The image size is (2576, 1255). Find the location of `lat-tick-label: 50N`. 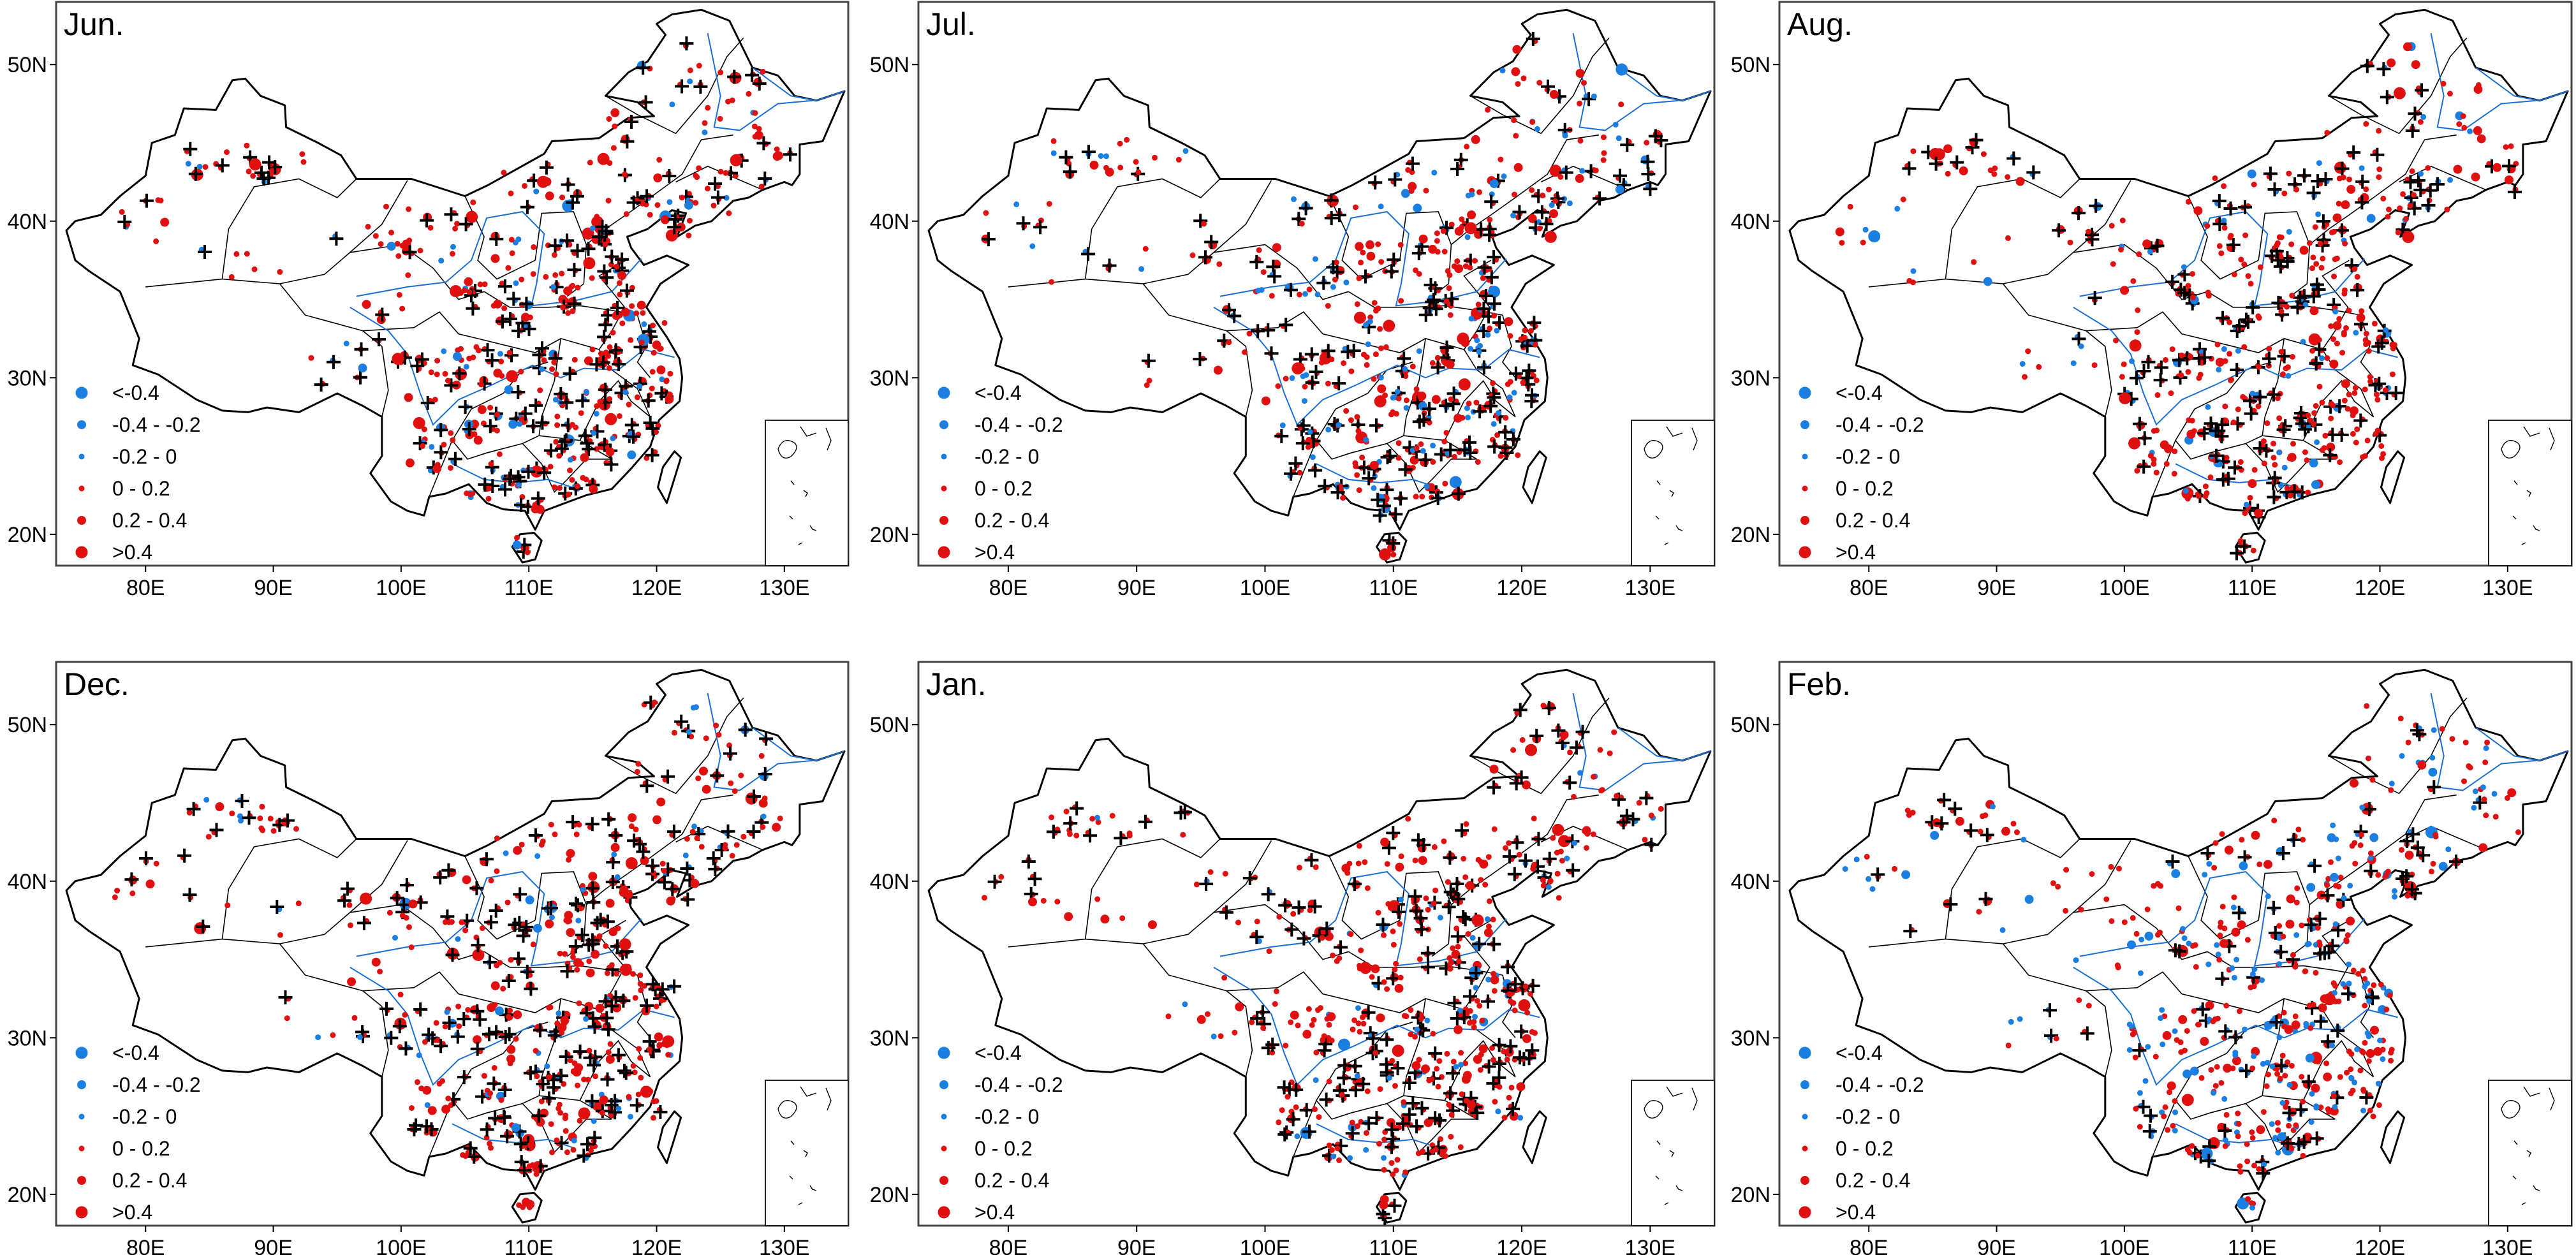

lat-tick-label: 50N is located at coordinates (889, 725).